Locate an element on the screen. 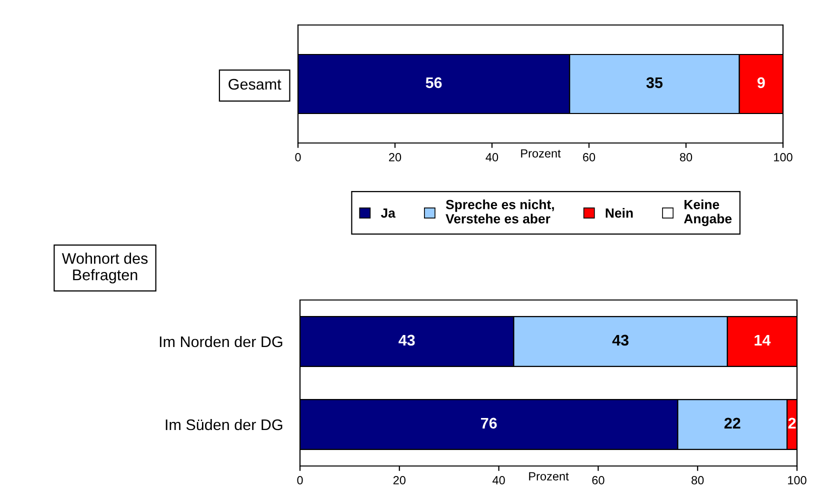  y-tick-label: Gesamt is located at coordinates (255, 84).